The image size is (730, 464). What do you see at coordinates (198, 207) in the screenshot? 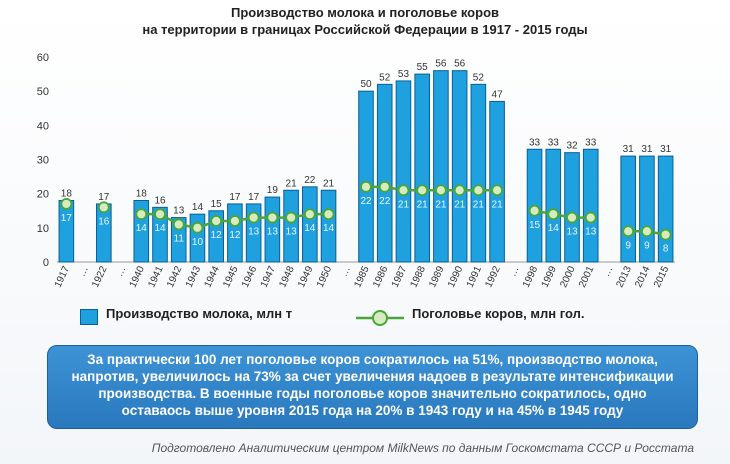
I see `milk-value-label: 14` at bounding box center [198, 207].